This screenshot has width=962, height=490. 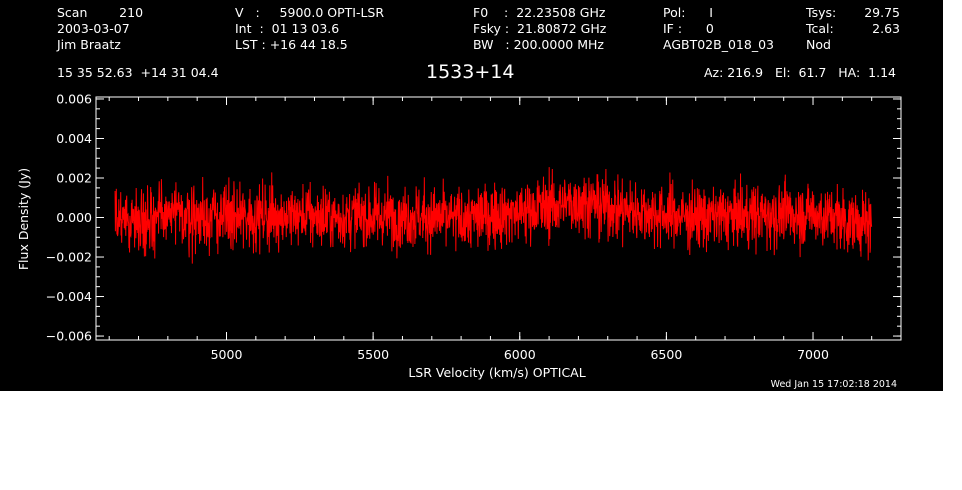 What do you see at coordinates (799, 72) in the screenshot?
I see `pointing-info: Az: 216.9 El: 61.7 HA: 1.14` at bounding box center [799, 72].